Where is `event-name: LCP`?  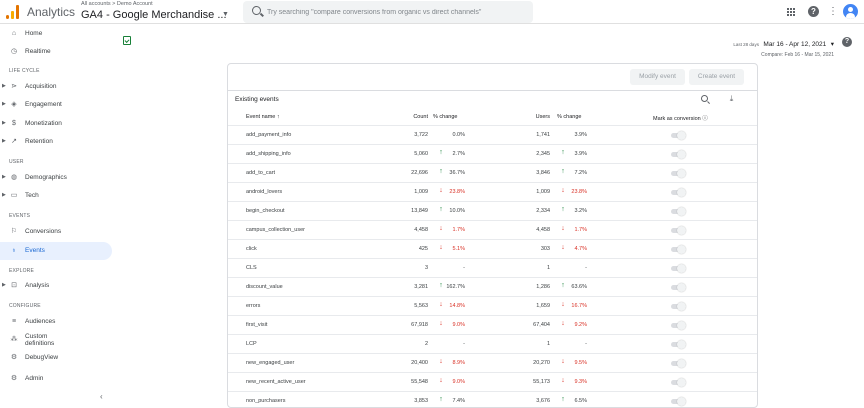 event-name: LCP is located at coordinates (251, 344).